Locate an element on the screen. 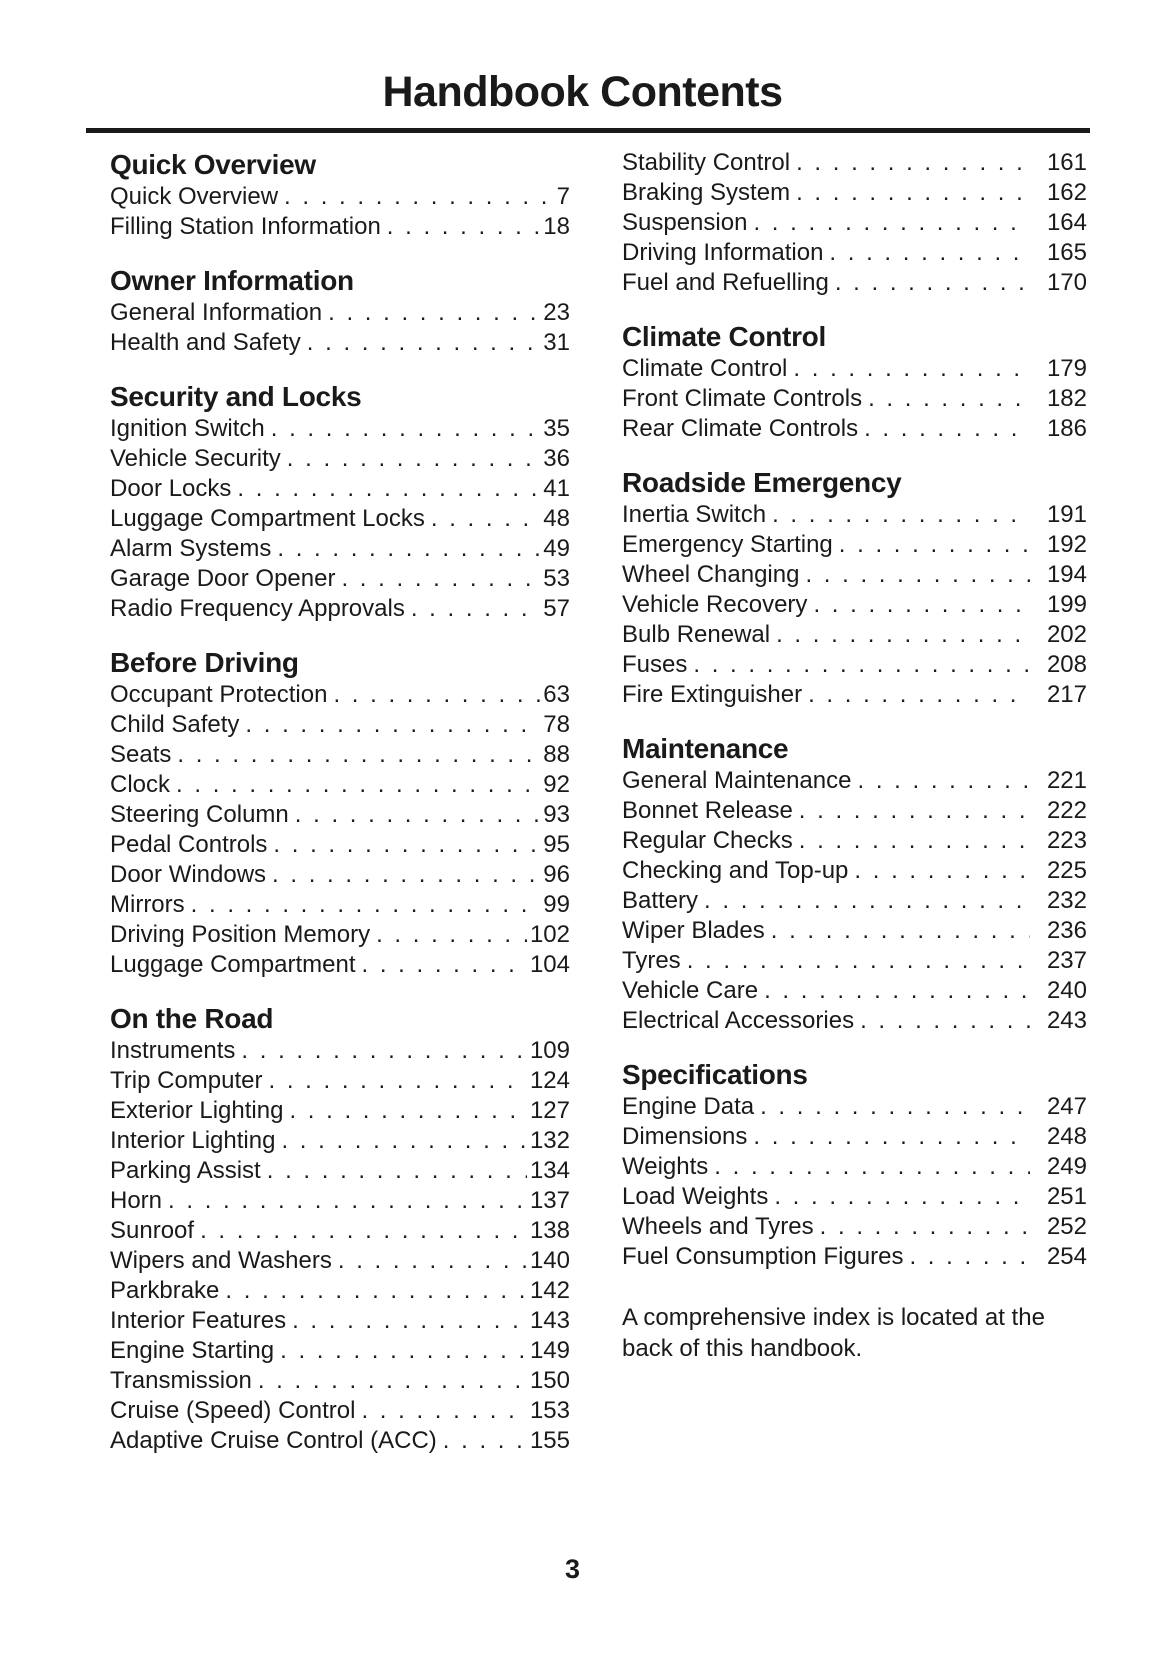 The width and height of the screenshot is (1165, 1653). toc-entry-label: Luggage Compartment Locks is located at coordinates (267, 518).